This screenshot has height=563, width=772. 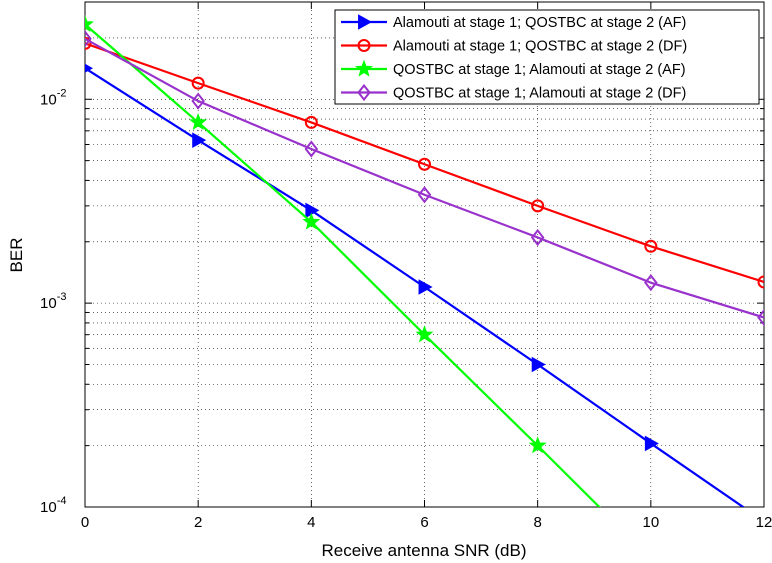 What do you see at coordinates (424, 522) in the screenshot?
I see `x-tick-label: 6` at bounding box center [424, 522].